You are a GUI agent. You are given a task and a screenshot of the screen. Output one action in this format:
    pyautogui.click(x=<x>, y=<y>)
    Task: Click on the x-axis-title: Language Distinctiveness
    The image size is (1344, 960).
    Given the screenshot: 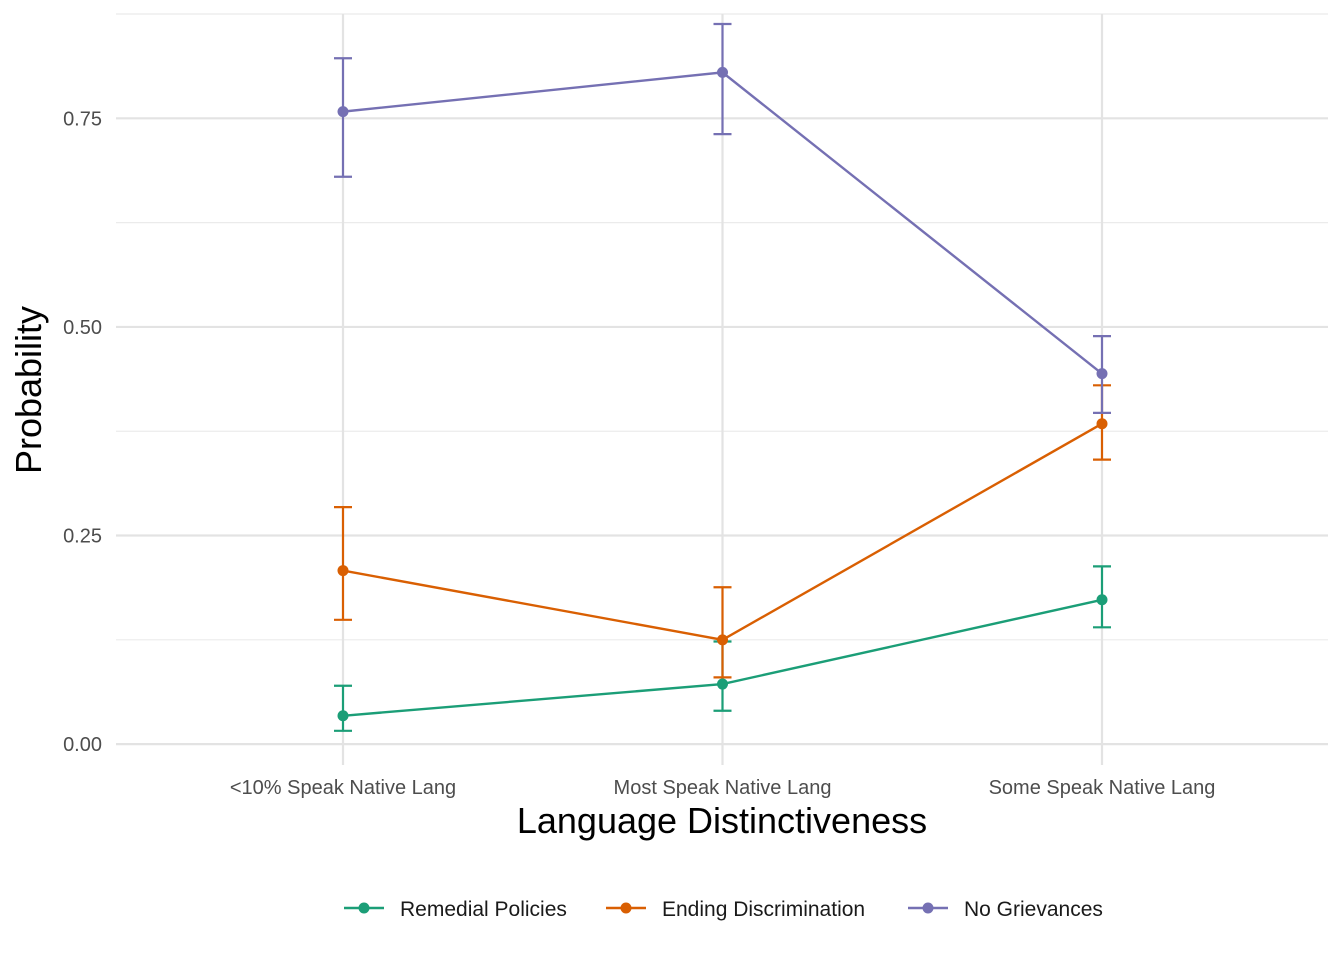 What is the action you would take?
    pyautogui.click(x=722, y=820)
    